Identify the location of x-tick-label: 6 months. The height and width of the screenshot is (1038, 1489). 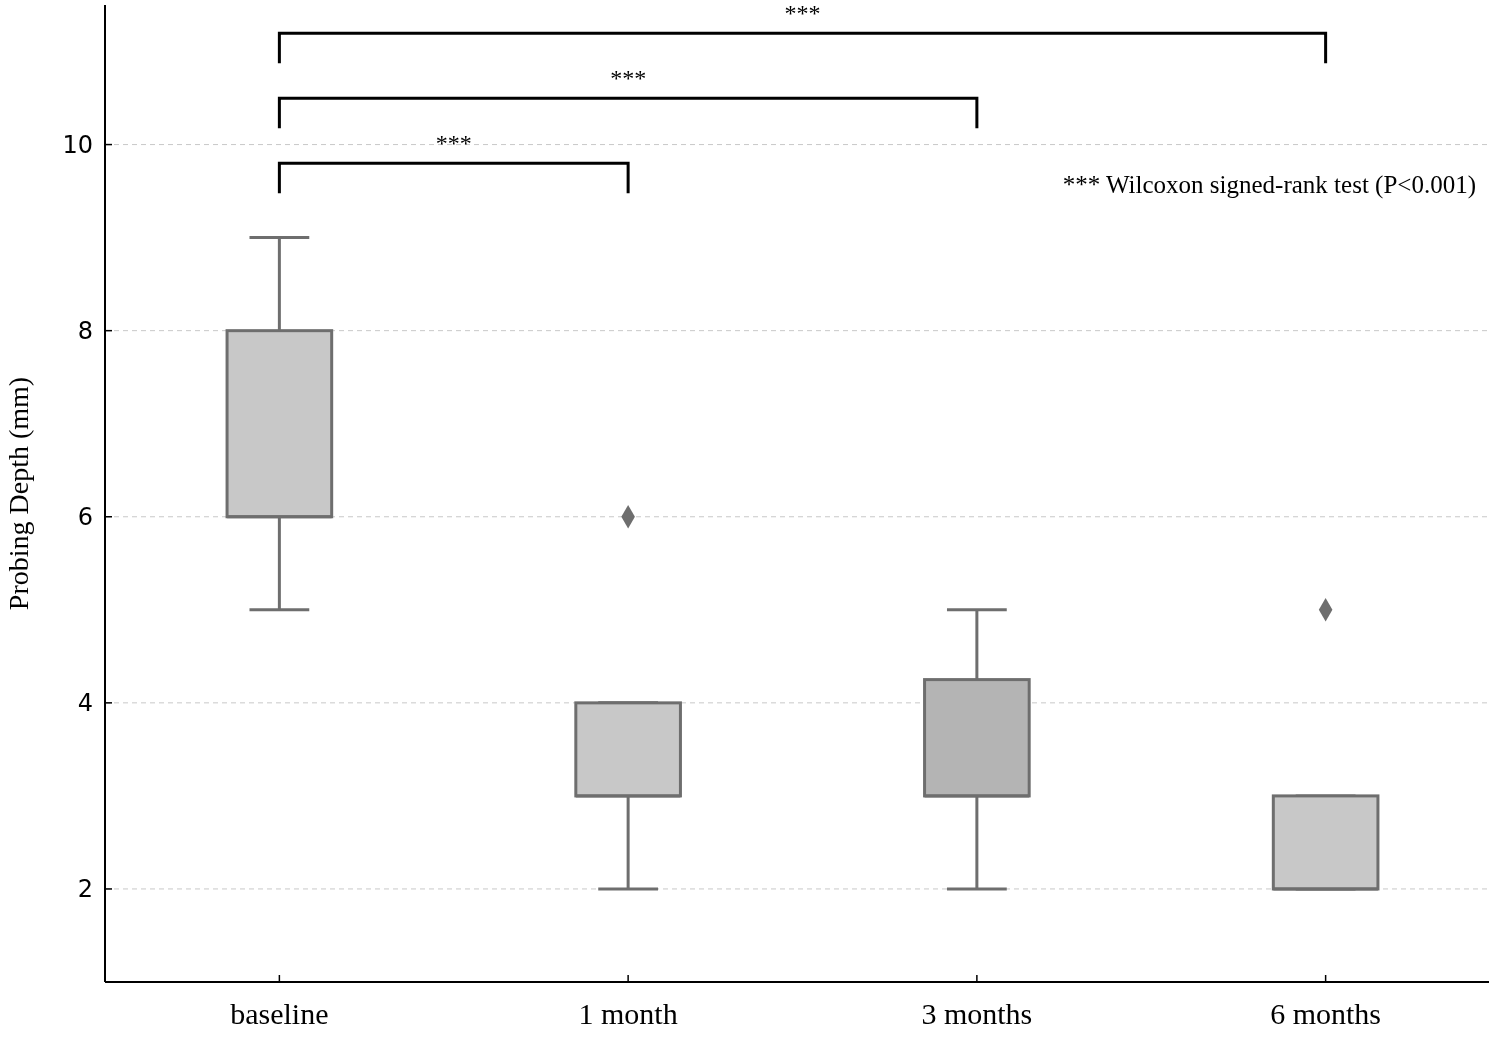
(1326, 1013).